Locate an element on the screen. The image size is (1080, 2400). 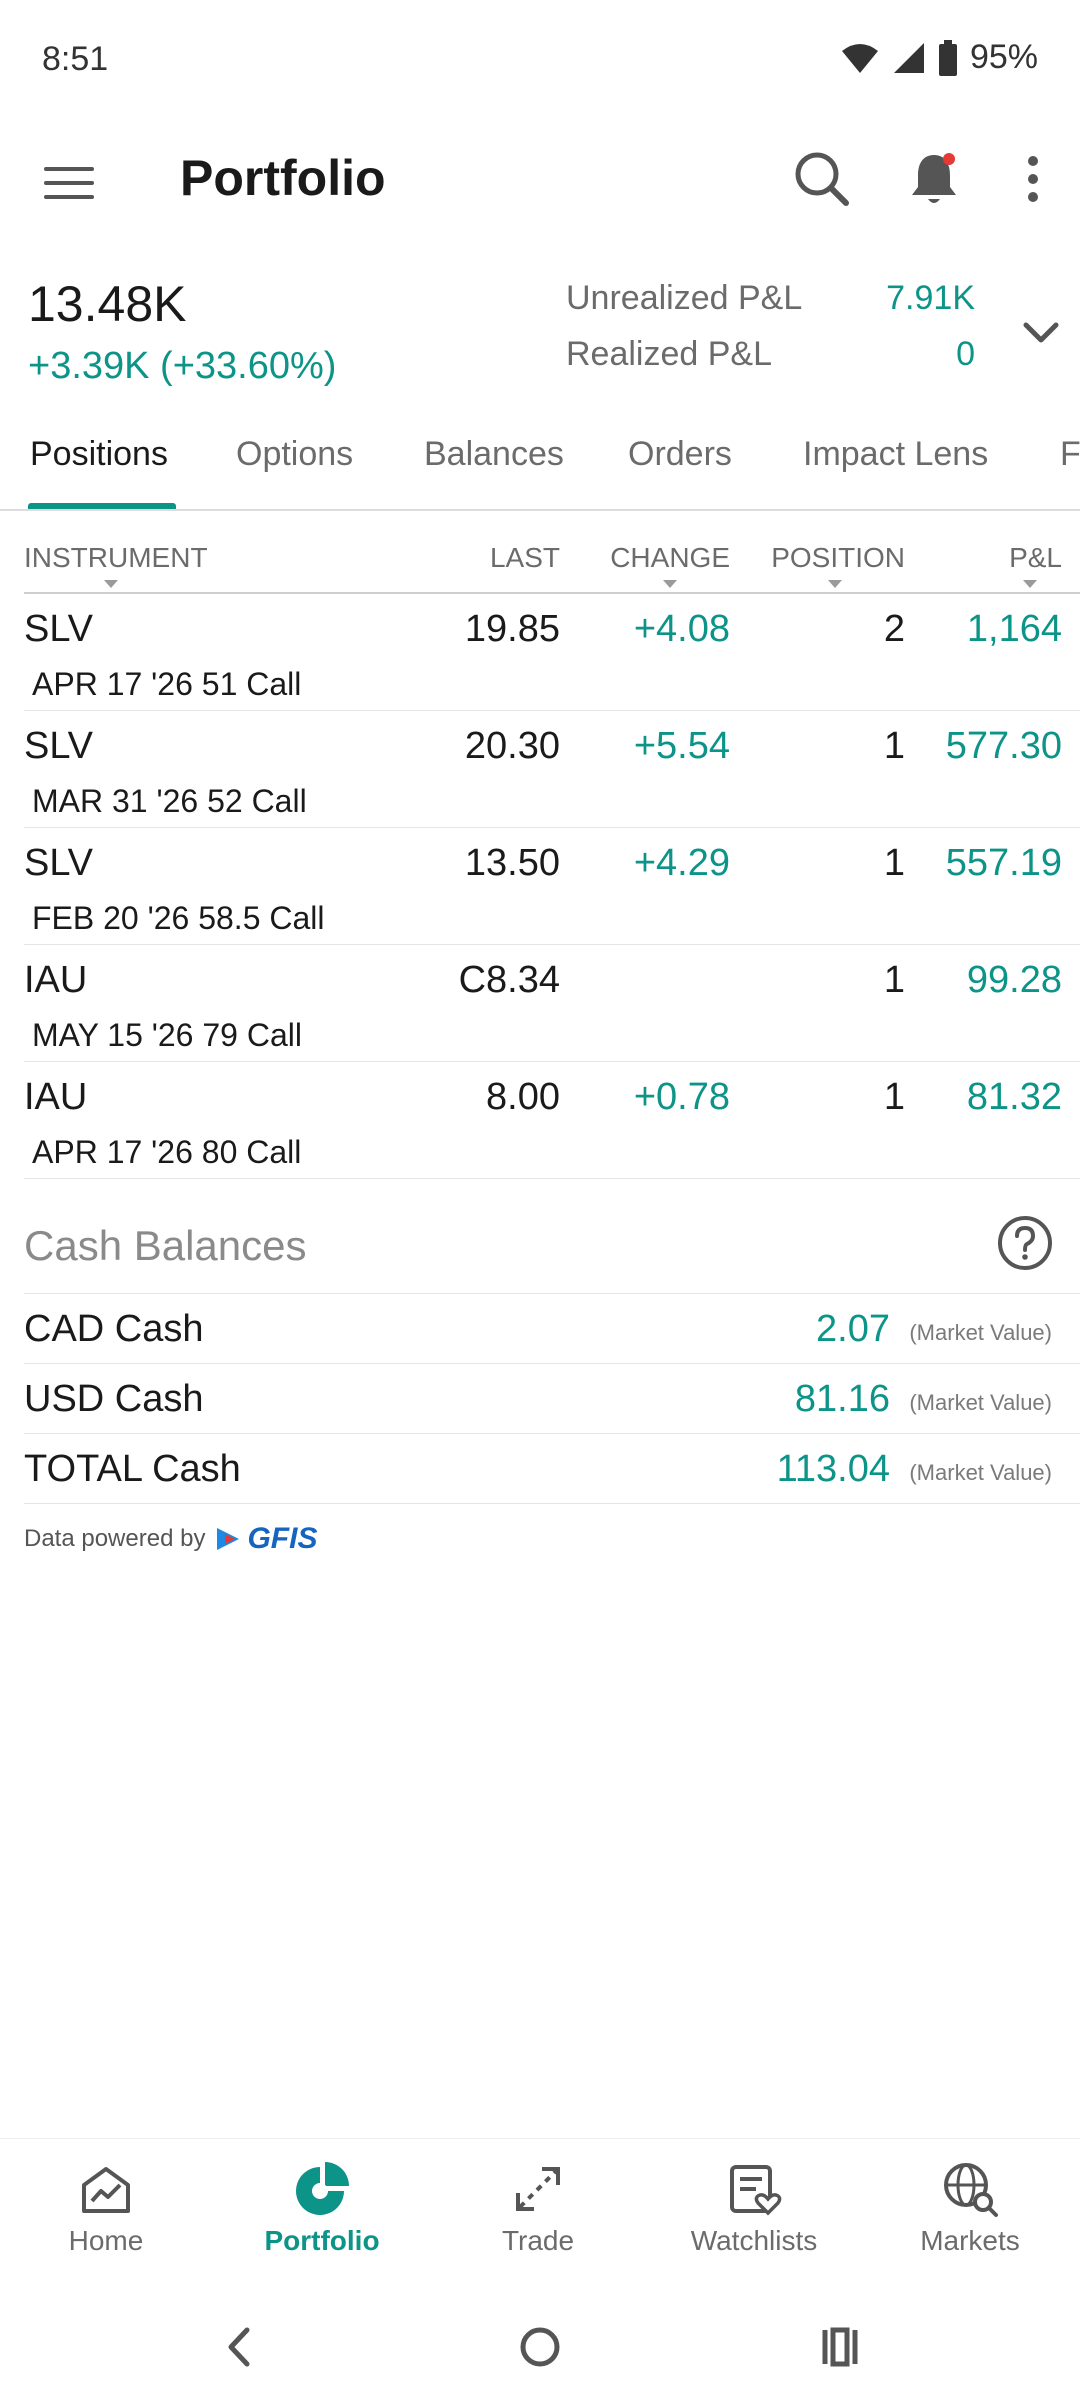
tab-overflow: F is located at coordinates (1070, 454).